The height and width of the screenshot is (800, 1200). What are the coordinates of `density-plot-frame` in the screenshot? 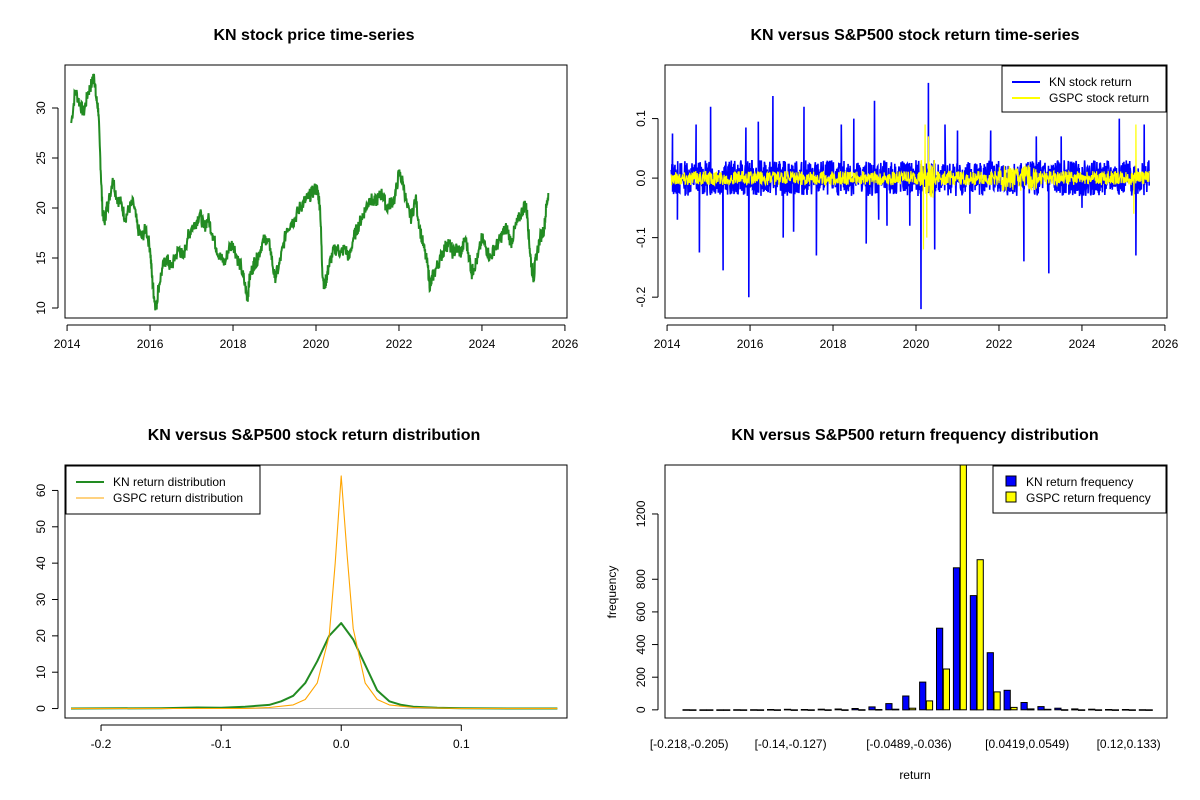 It's located at (316, 591).